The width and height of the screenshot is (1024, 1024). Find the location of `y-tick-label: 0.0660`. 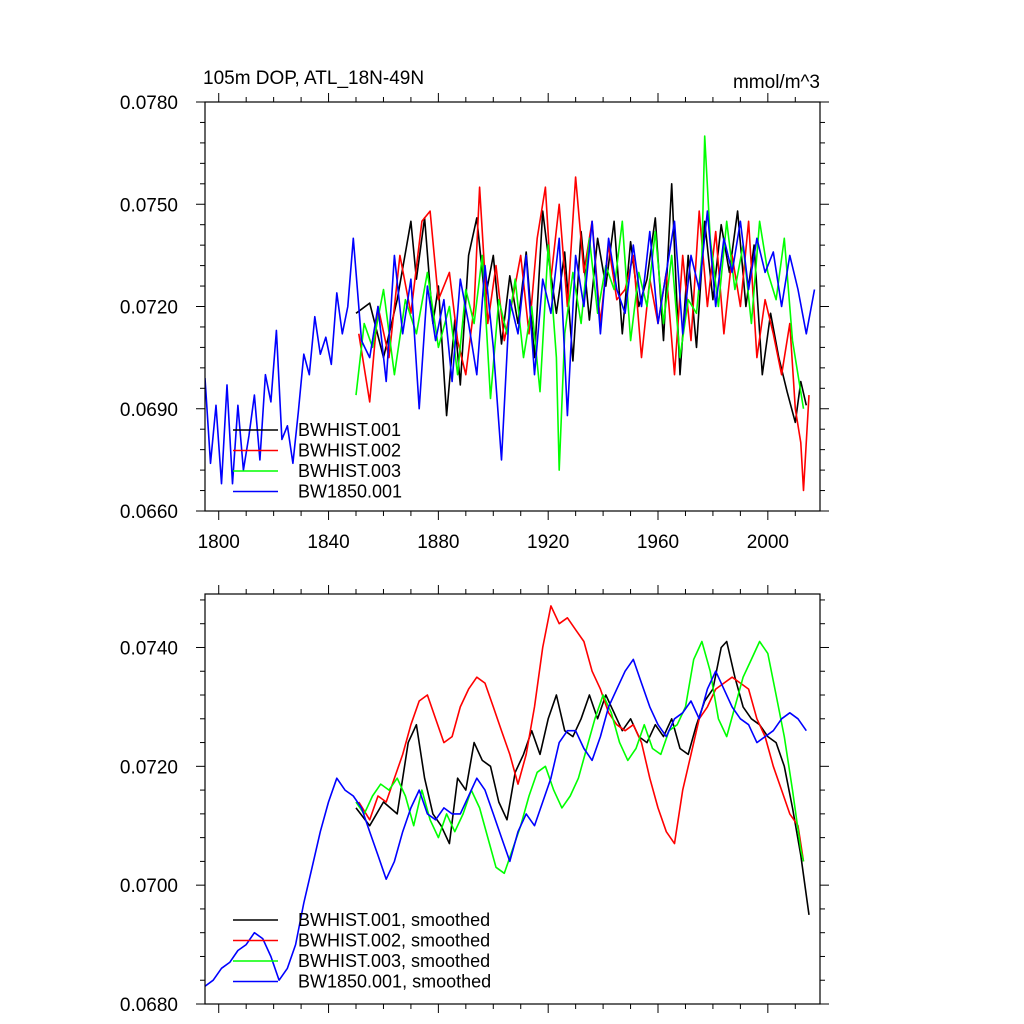

y-tick-label: 0.0660 is located at coordinates (149, 512).